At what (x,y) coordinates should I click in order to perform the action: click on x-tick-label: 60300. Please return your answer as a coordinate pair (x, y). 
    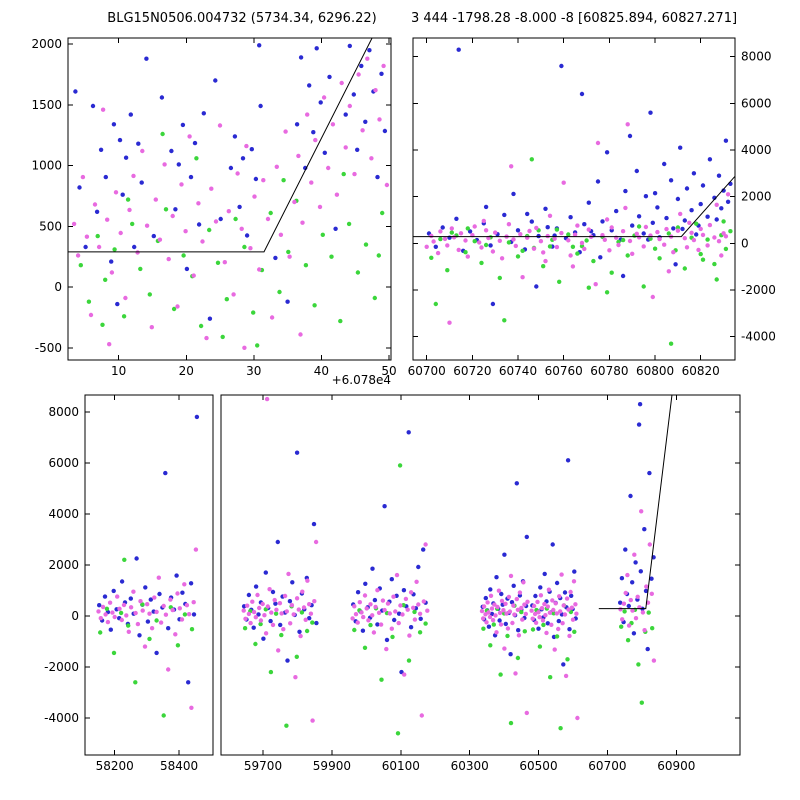
    Looking at the image, I should click on (470, 766).